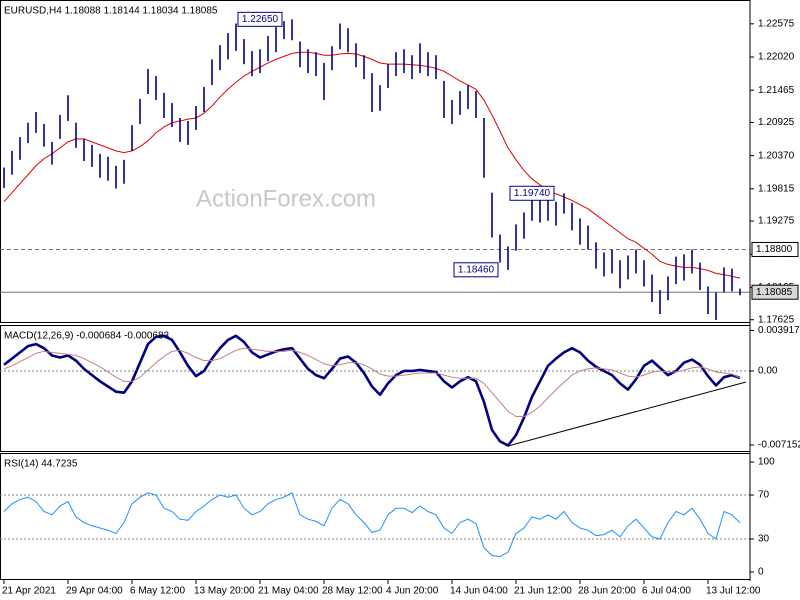 The height and width of the screenshot is (600, 800). Describe the element at coordinates (157, 591) in the screenshot. I see `x-tick-label: 6 May 12:00` at that location.